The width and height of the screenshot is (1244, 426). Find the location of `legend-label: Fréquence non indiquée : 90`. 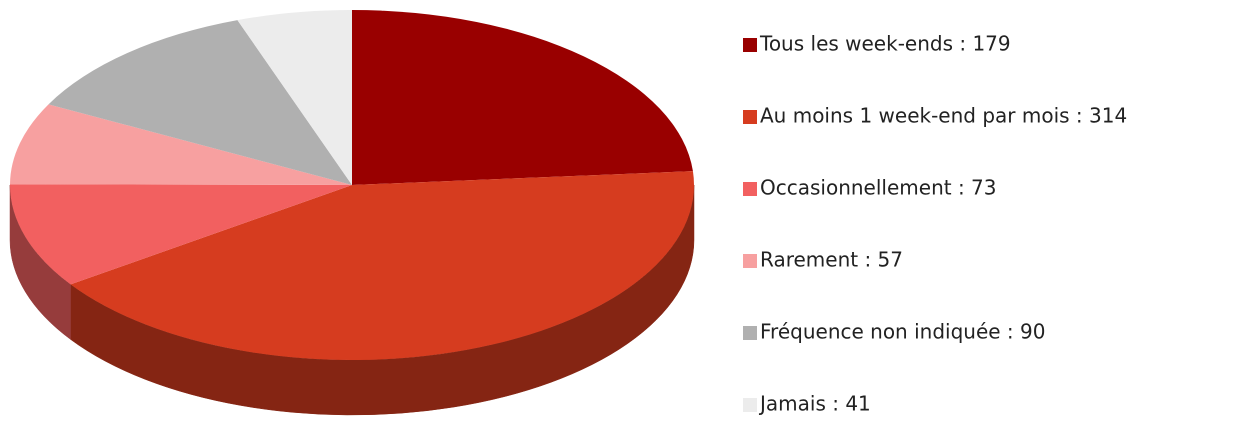

legend-label: Fréquence non indiquée : 90 is located at coordinates (902, 332).